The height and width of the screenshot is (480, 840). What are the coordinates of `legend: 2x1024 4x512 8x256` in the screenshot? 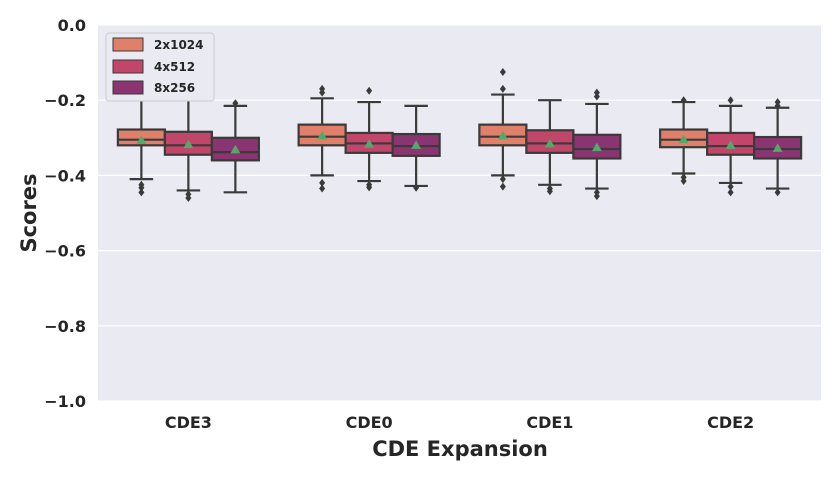 It's located at (160, 67).